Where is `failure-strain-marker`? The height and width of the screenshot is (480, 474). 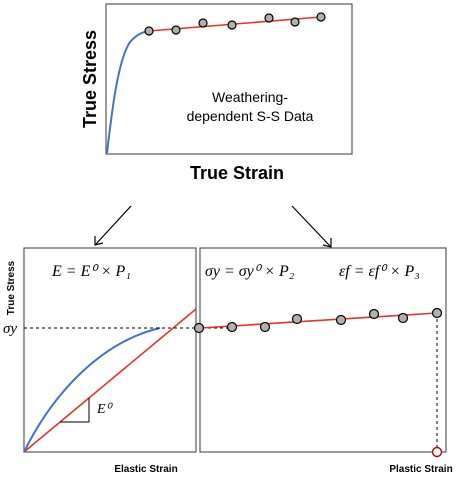 failure-strain-marker is located at coordinates (437, 452).